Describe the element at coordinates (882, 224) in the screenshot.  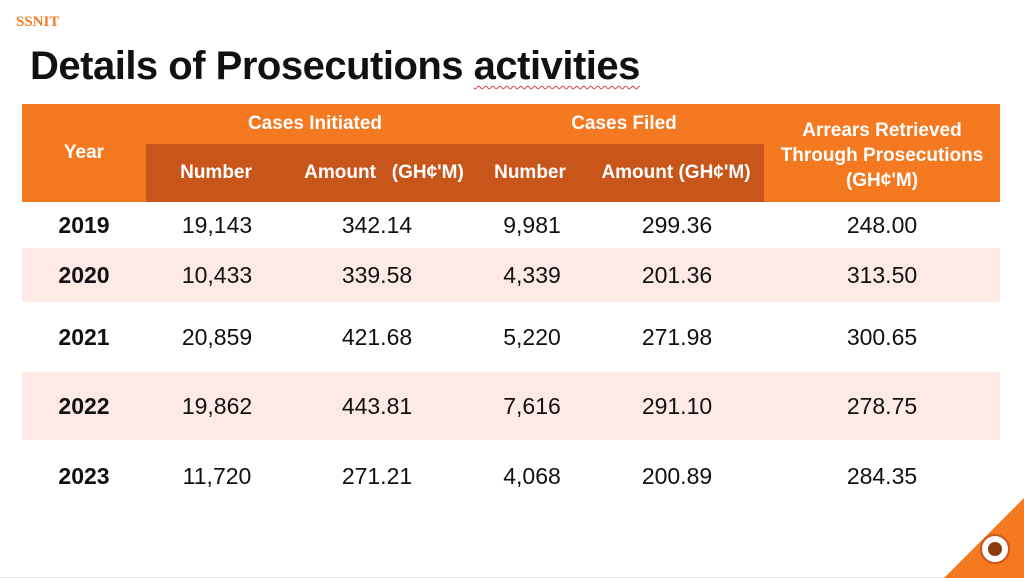
I see `cell-arrears: 248.00` at that location.